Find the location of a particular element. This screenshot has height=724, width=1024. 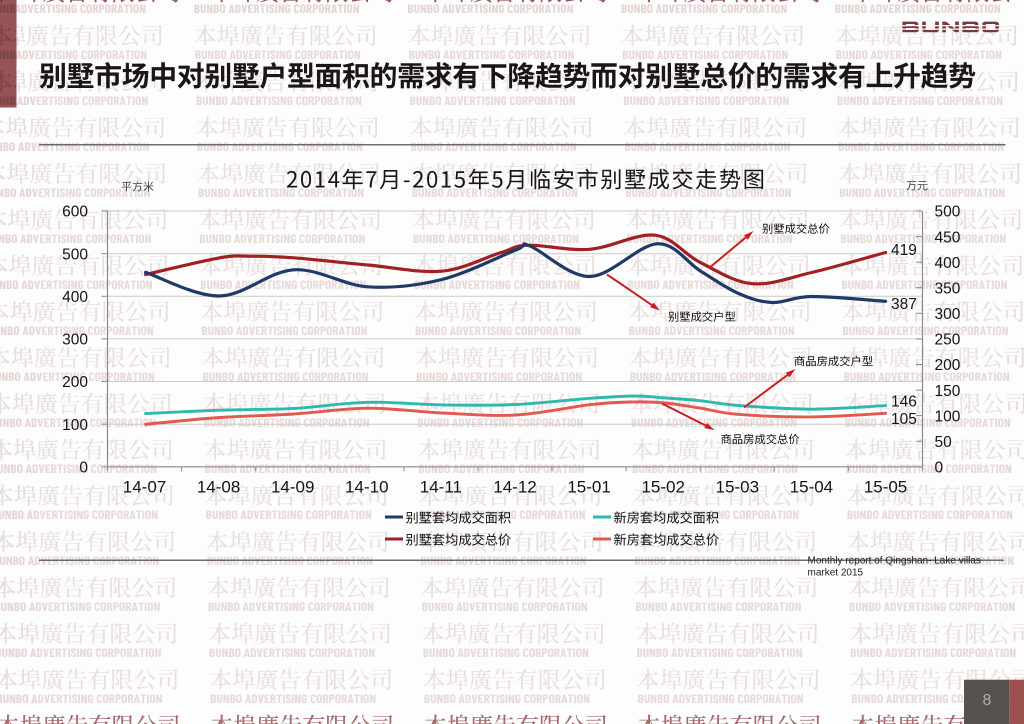

svg-text: 419 is located at coordinates (904, 250).